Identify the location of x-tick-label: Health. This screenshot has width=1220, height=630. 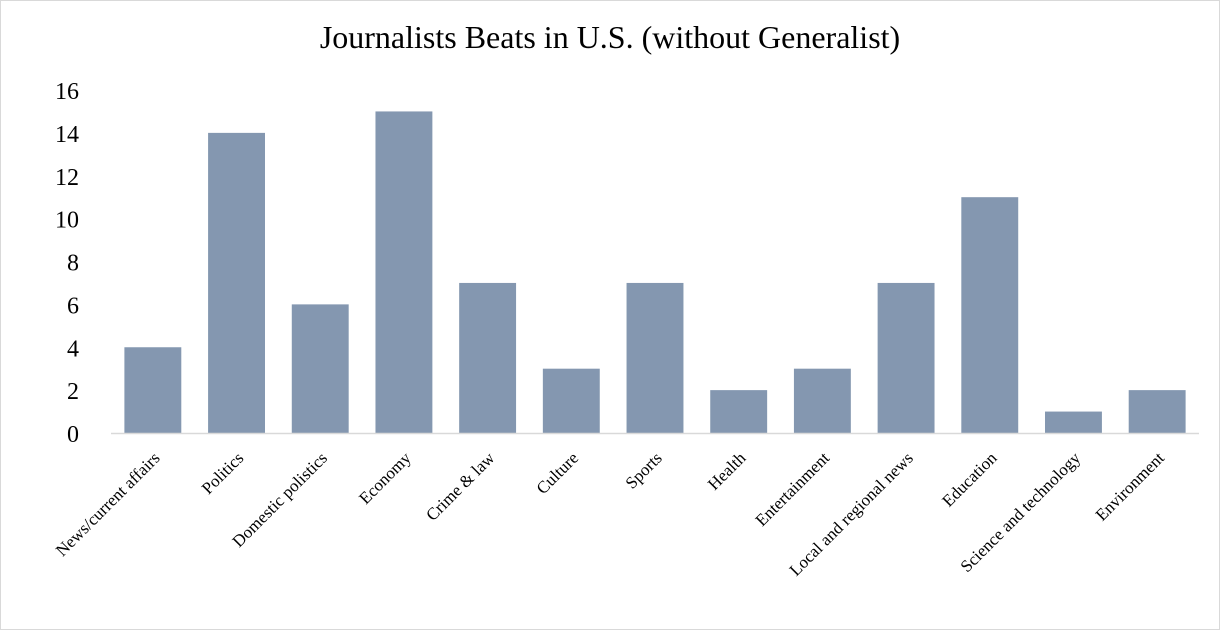
(727, 471).